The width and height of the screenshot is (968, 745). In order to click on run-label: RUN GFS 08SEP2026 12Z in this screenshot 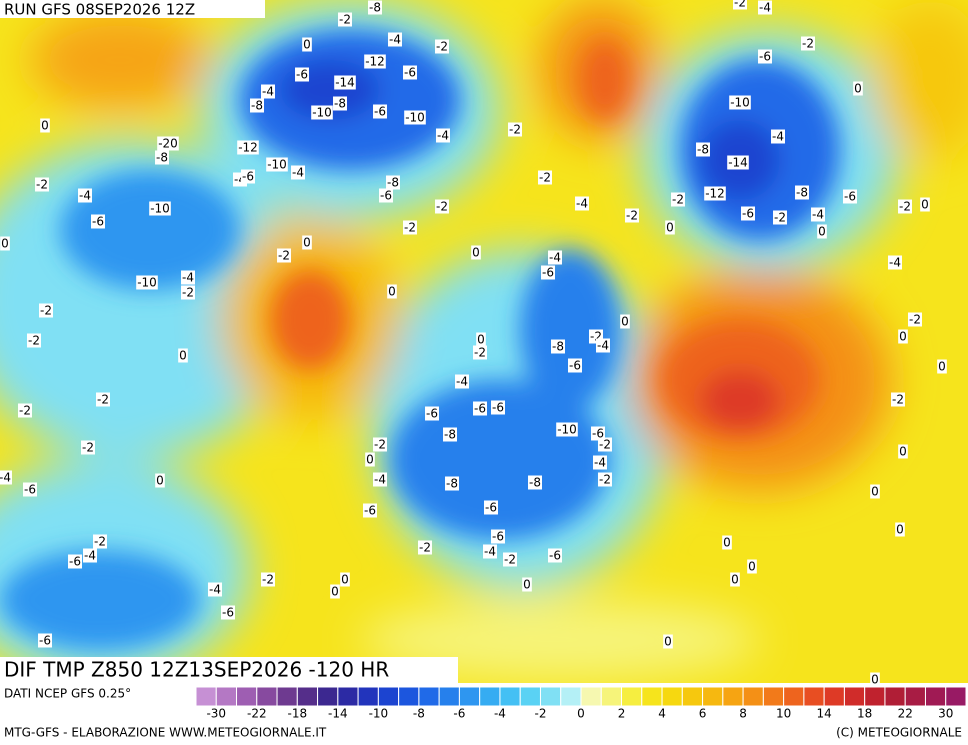, I will do `click(99, 10)`.